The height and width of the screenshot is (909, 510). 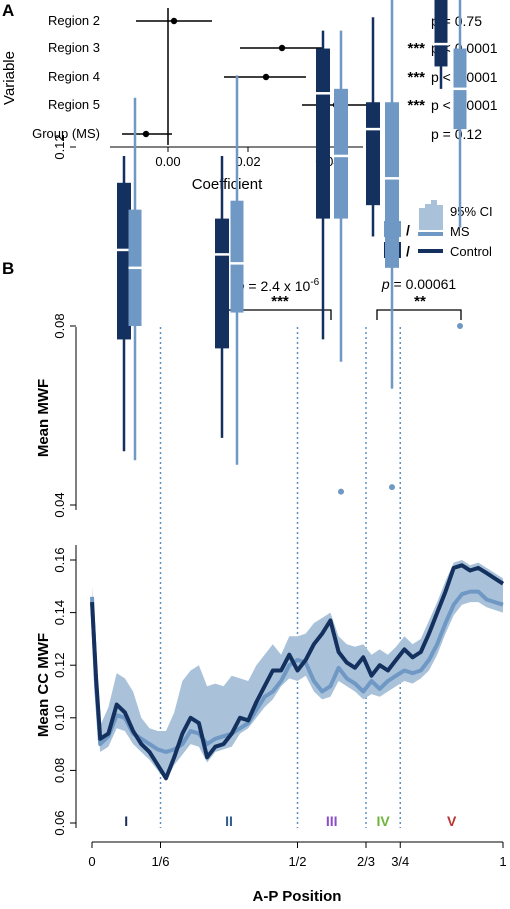 What do you see at coordinates (126, 821) in the screenshot?
I see `region-label: I` at bounding box center [126, 821].